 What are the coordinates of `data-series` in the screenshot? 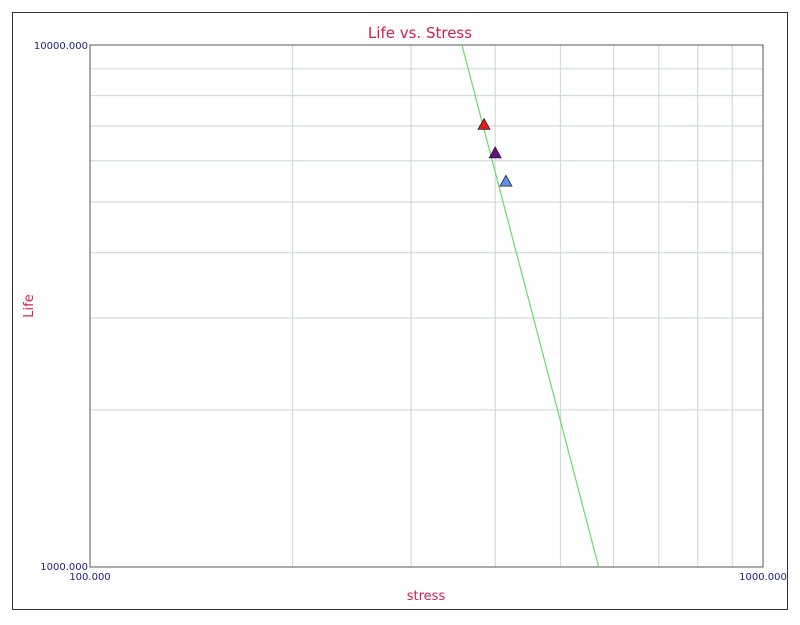 It's located at (530, 306).